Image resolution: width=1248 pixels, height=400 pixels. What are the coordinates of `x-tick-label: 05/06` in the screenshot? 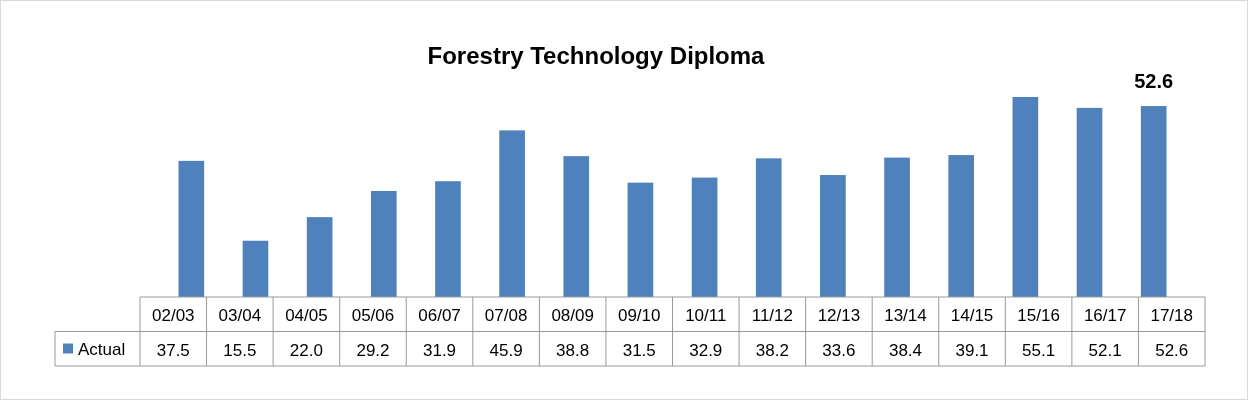 It's located at (373, 315).